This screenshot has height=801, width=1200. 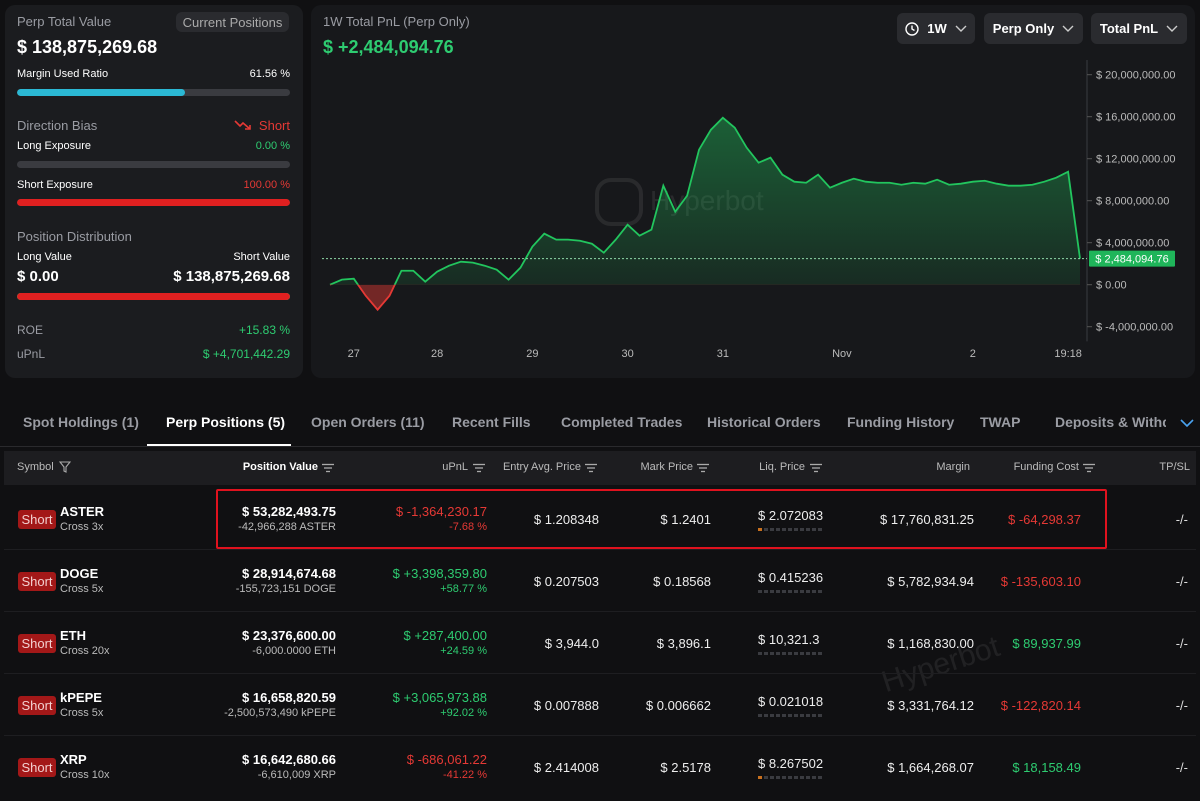 What do you see at coordinates (463, 713) in the screenshot?
I see `upnl-percent: +92.02 %` at bounding box center [463, 713].